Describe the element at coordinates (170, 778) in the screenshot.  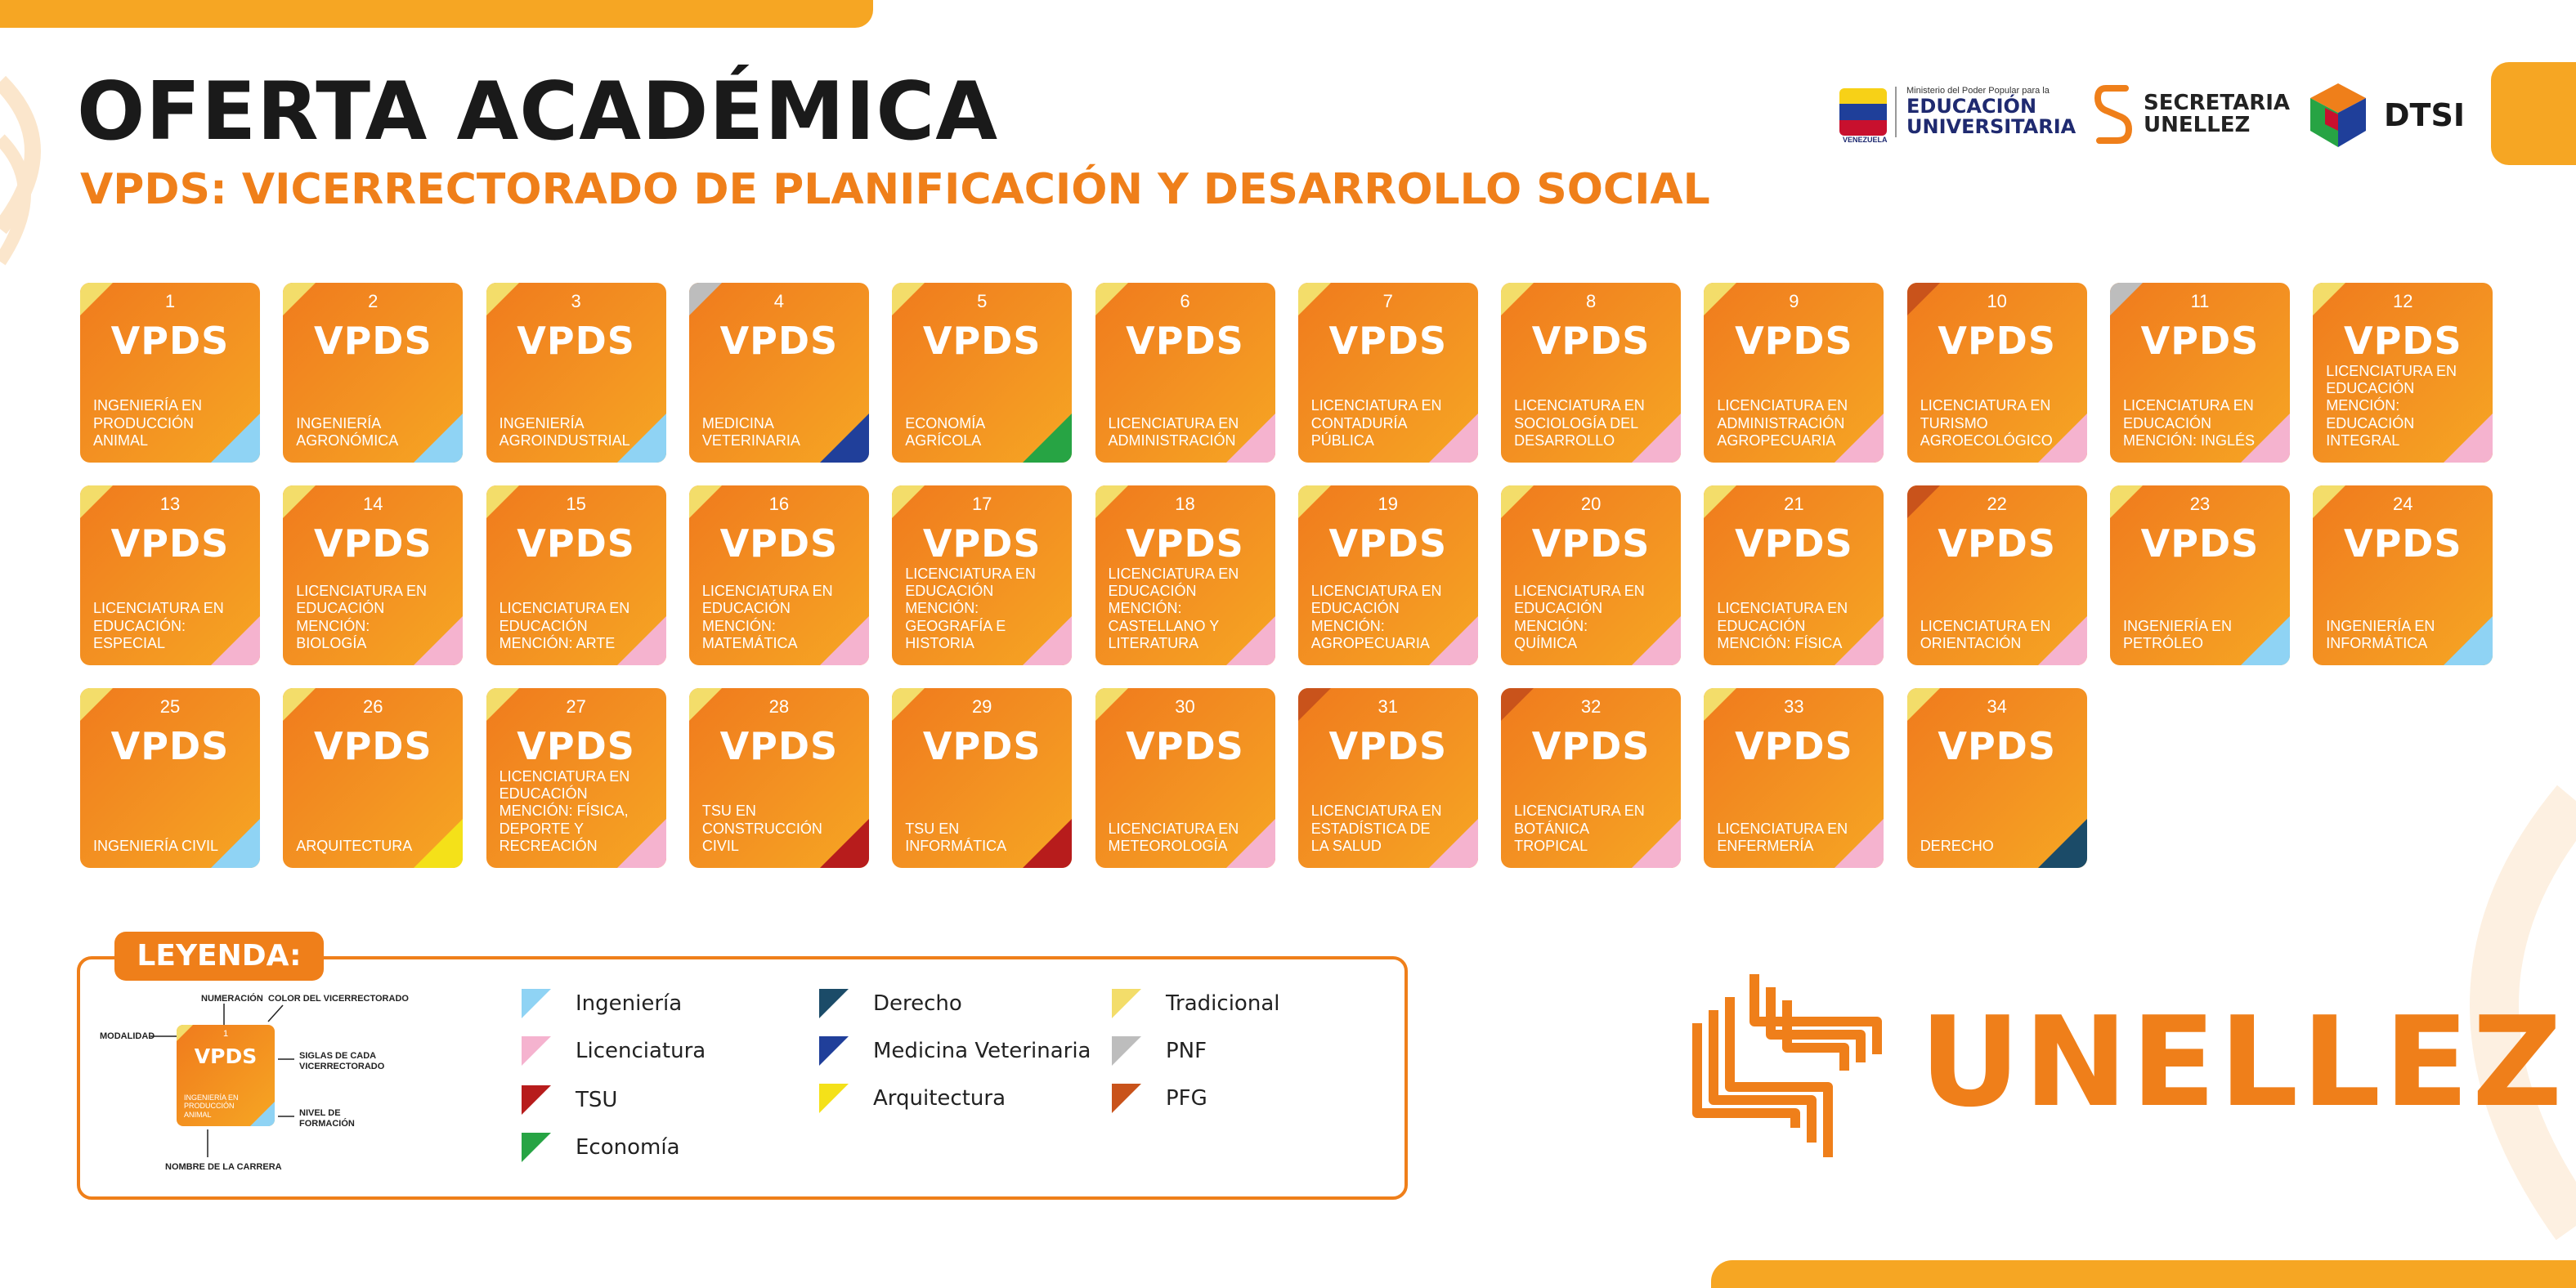
I see `career-card: 25 VPDS INGENIERÍA CIVIL` at that location.